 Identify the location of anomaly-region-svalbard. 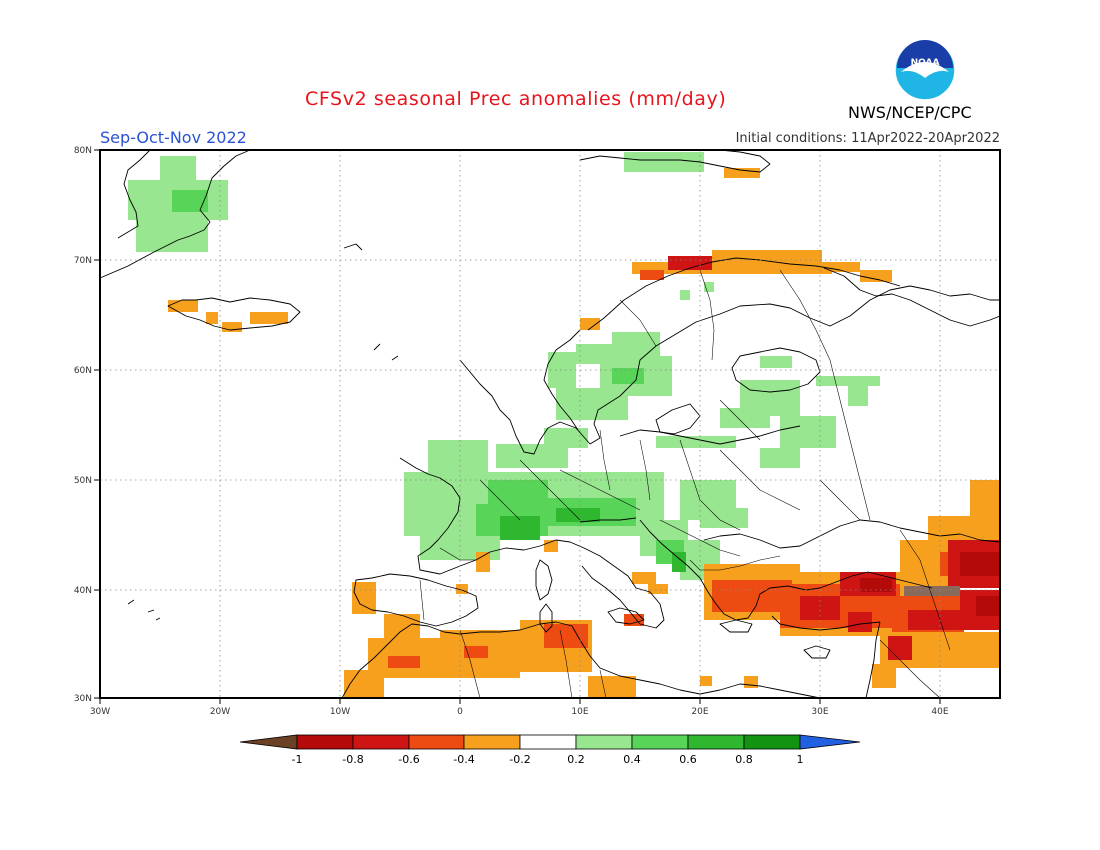
(664, 162).